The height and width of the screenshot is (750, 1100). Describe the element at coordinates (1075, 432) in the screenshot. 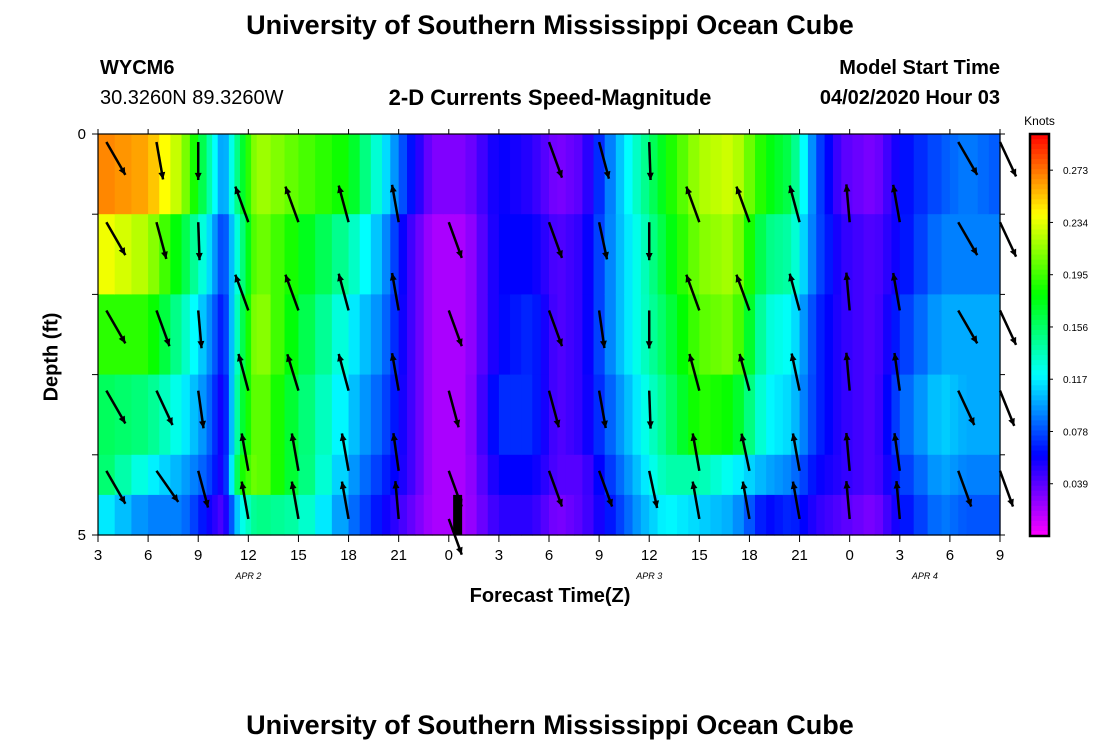

I see `colorbar-tick-label: 0.078` at that location.